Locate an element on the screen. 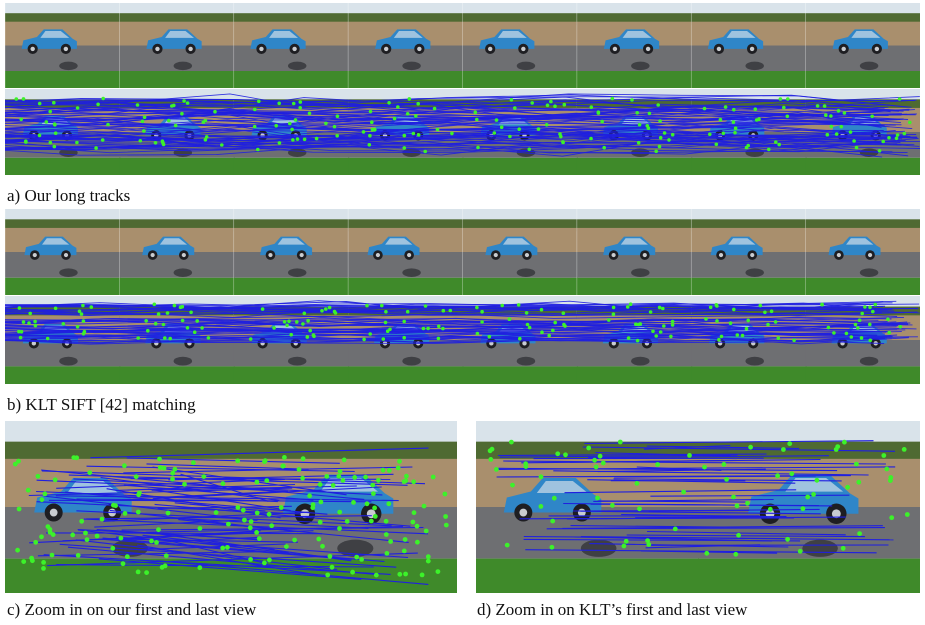 The width and height of the screenshot is (925, 625). panel-a-tracks is located at coordinates (462, 132).